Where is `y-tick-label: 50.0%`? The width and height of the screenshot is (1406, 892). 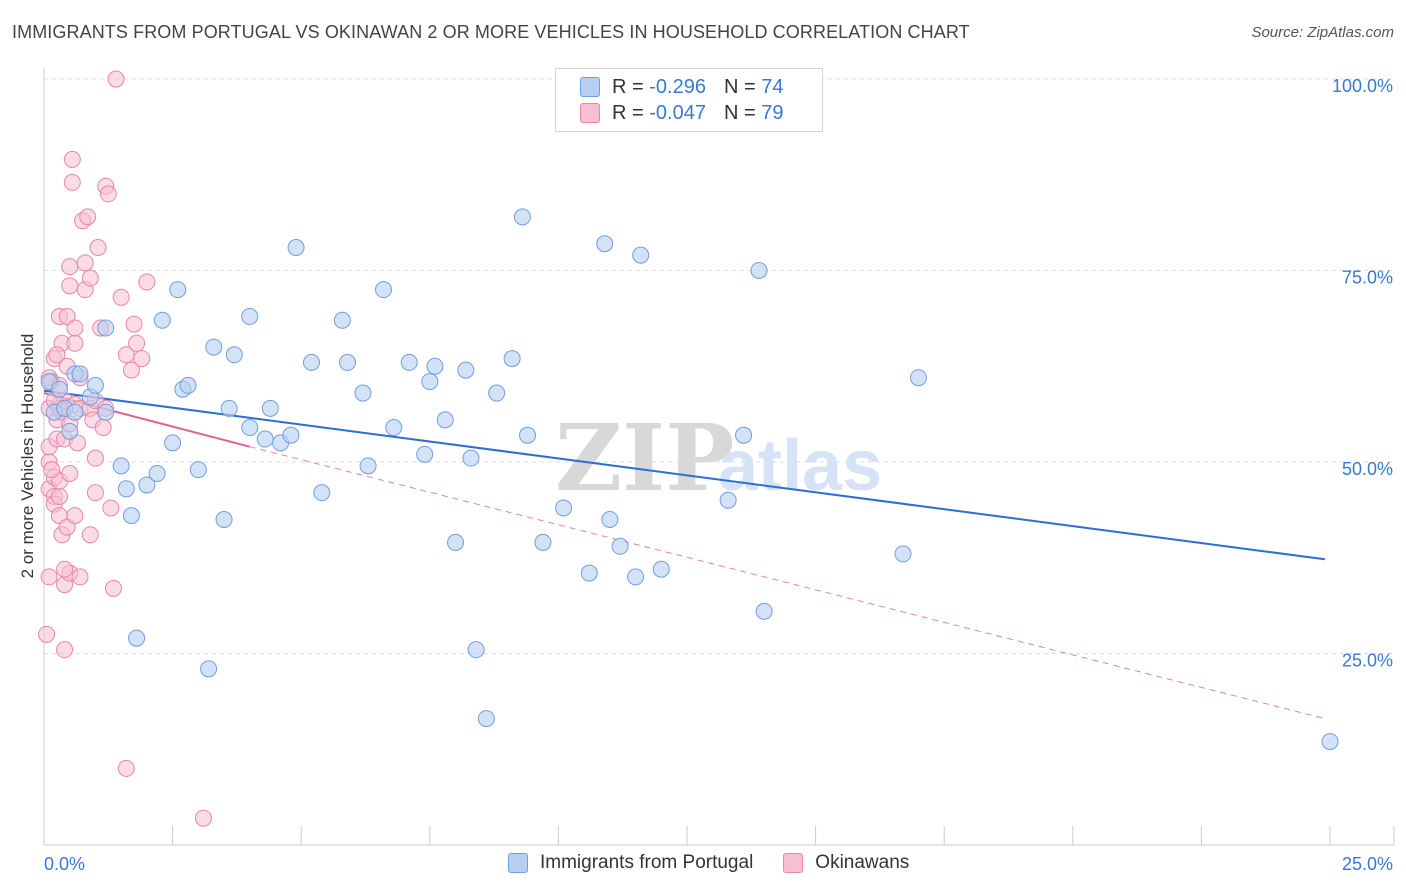
y-tick-label: 50.0% is located at coordinates (1367, 469).